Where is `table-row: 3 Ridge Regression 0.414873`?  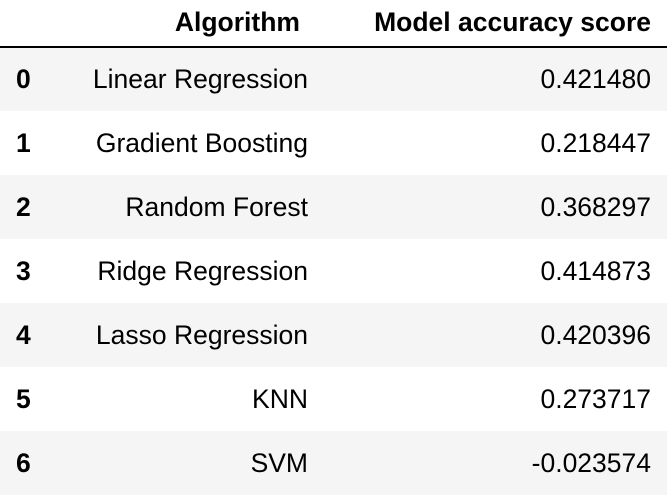 table-row: 3 Ridge Regression 0.414873 is located at coordinates (333, 271).